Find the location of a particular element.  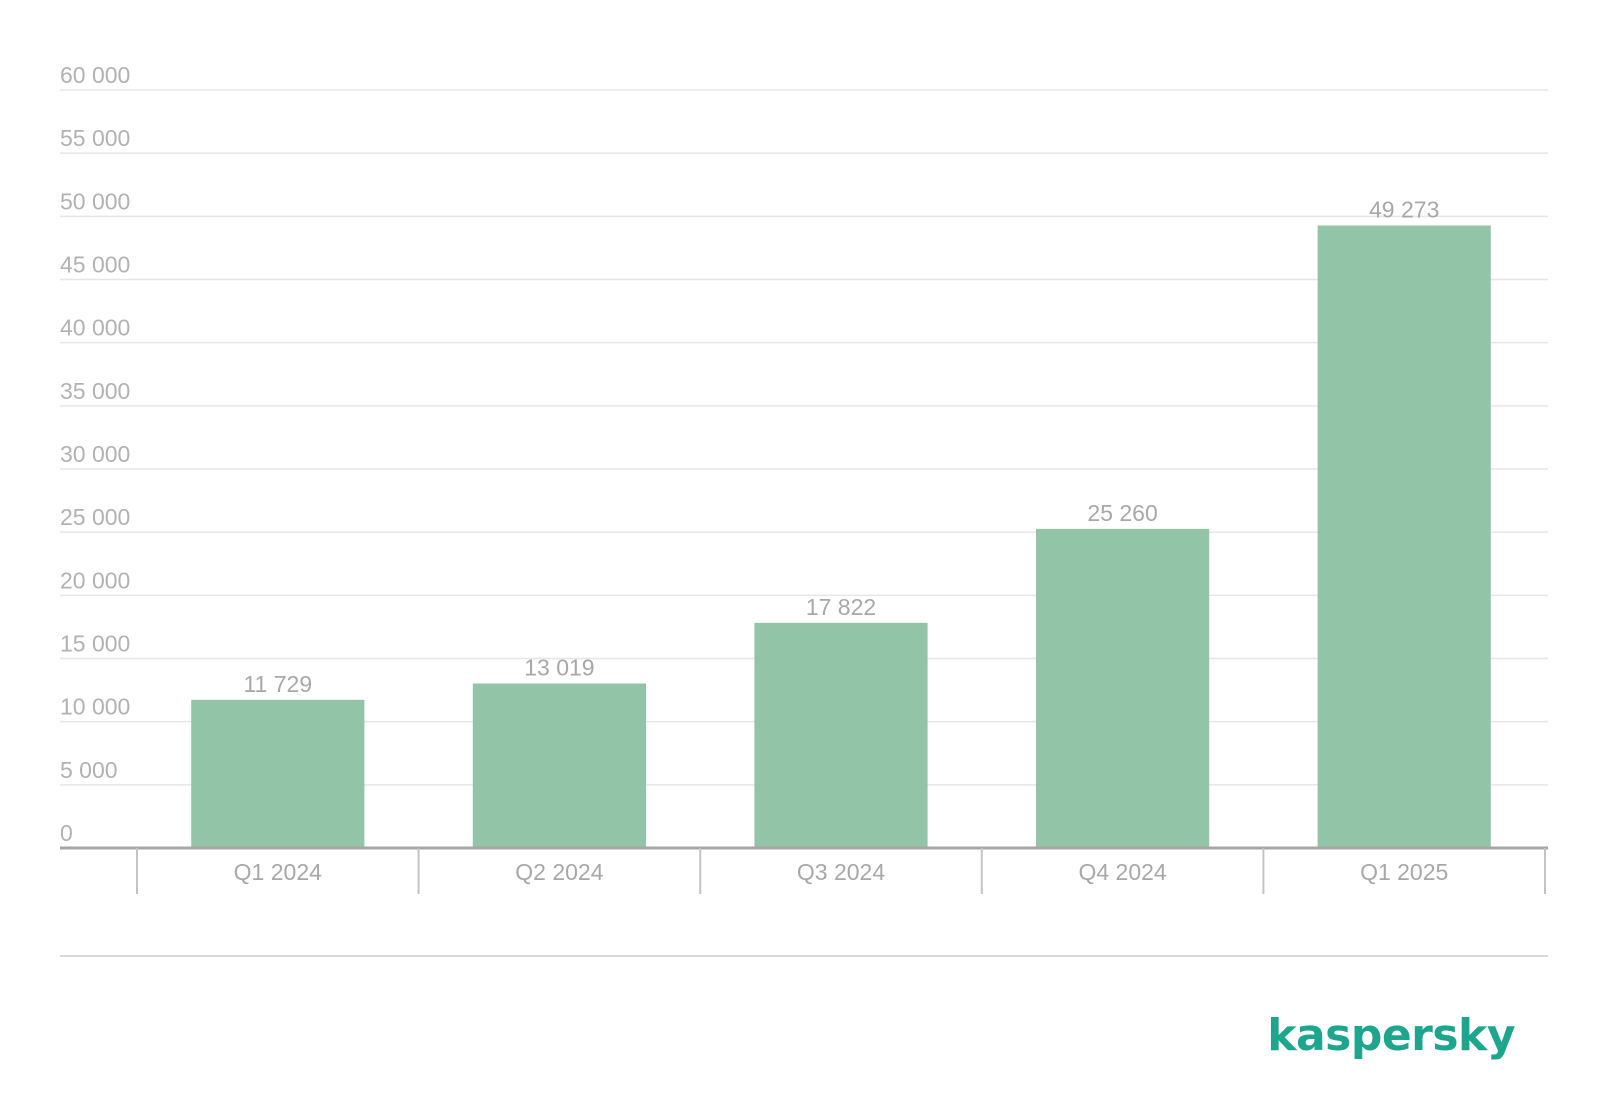

x-tick-label: Q1 2024 is located at coordinates (278, 872).